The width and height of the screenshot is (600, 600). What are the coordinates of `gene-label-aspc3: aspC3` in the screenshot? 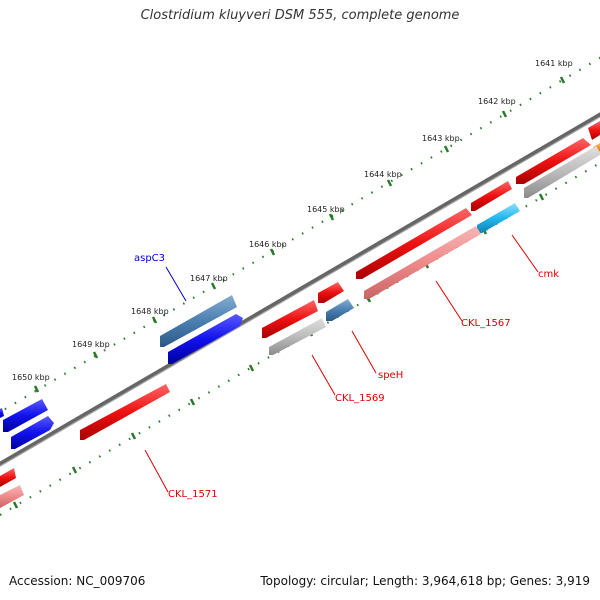 It's located at (149, 258).